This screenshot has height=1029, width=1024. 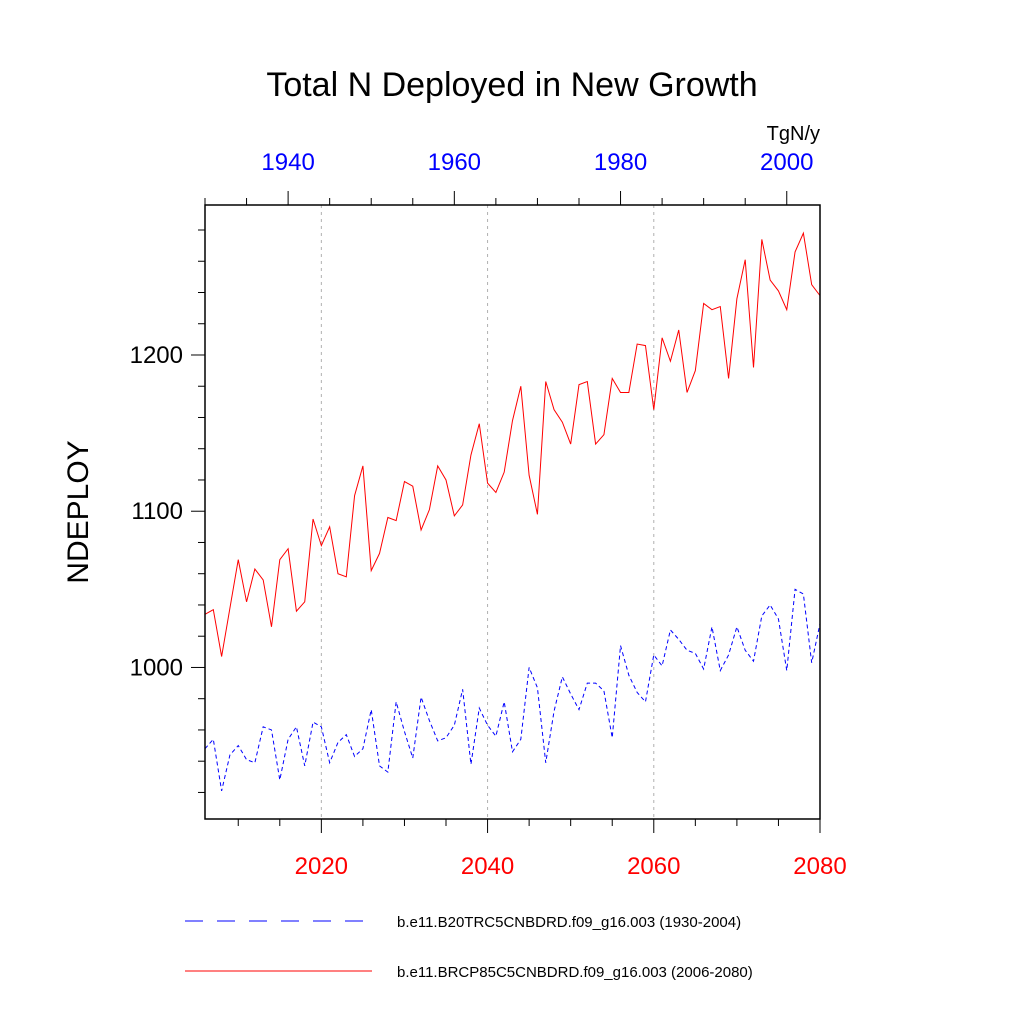 I want to click on x-tick-label-top: 2000, so click(x=786, y=162).